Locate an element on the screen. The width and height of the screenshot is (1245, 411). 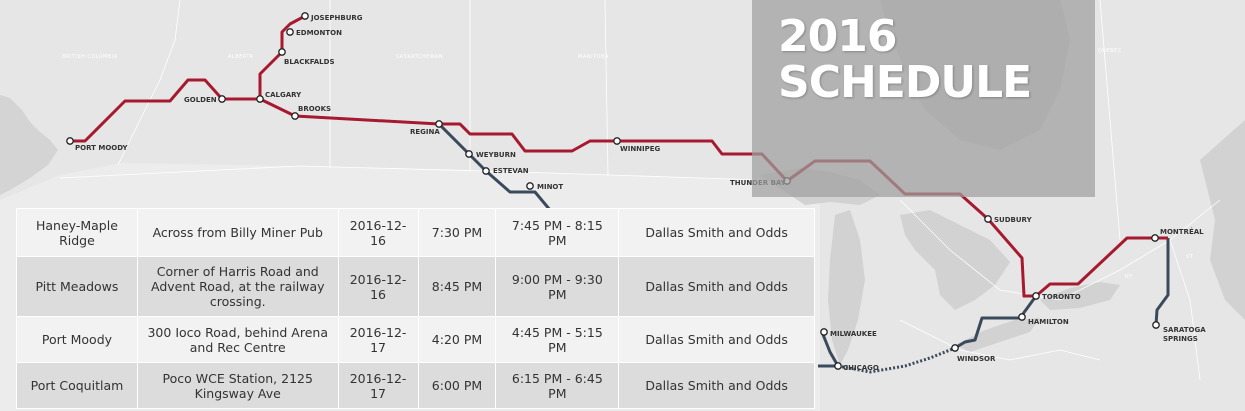
label-winnipeg: WINNIPEG is located at coordinates (640, 149).